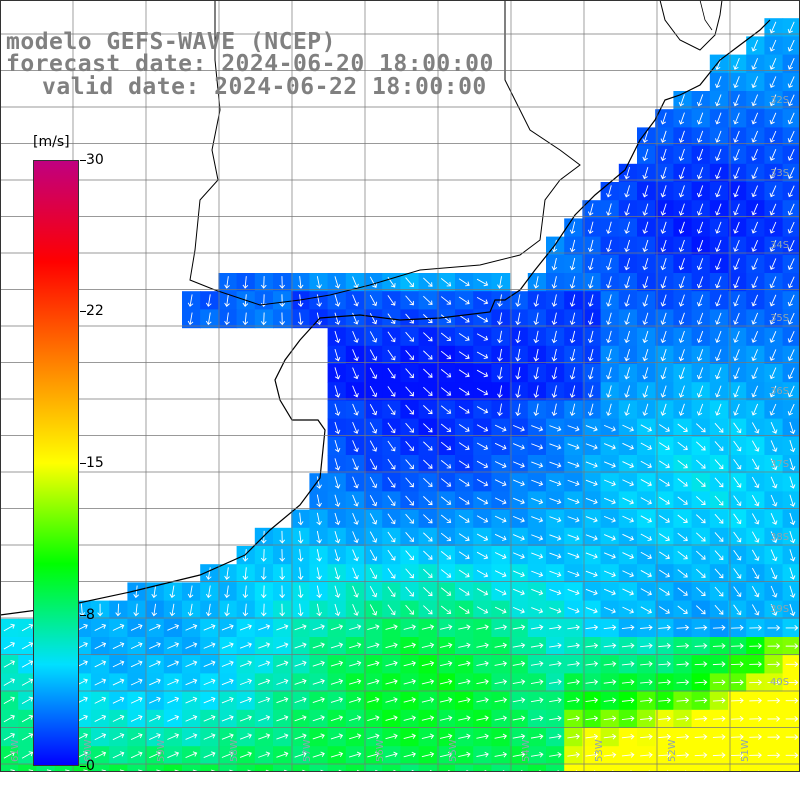  I want to click on colorbar-tick-mark, so click(83, 463).